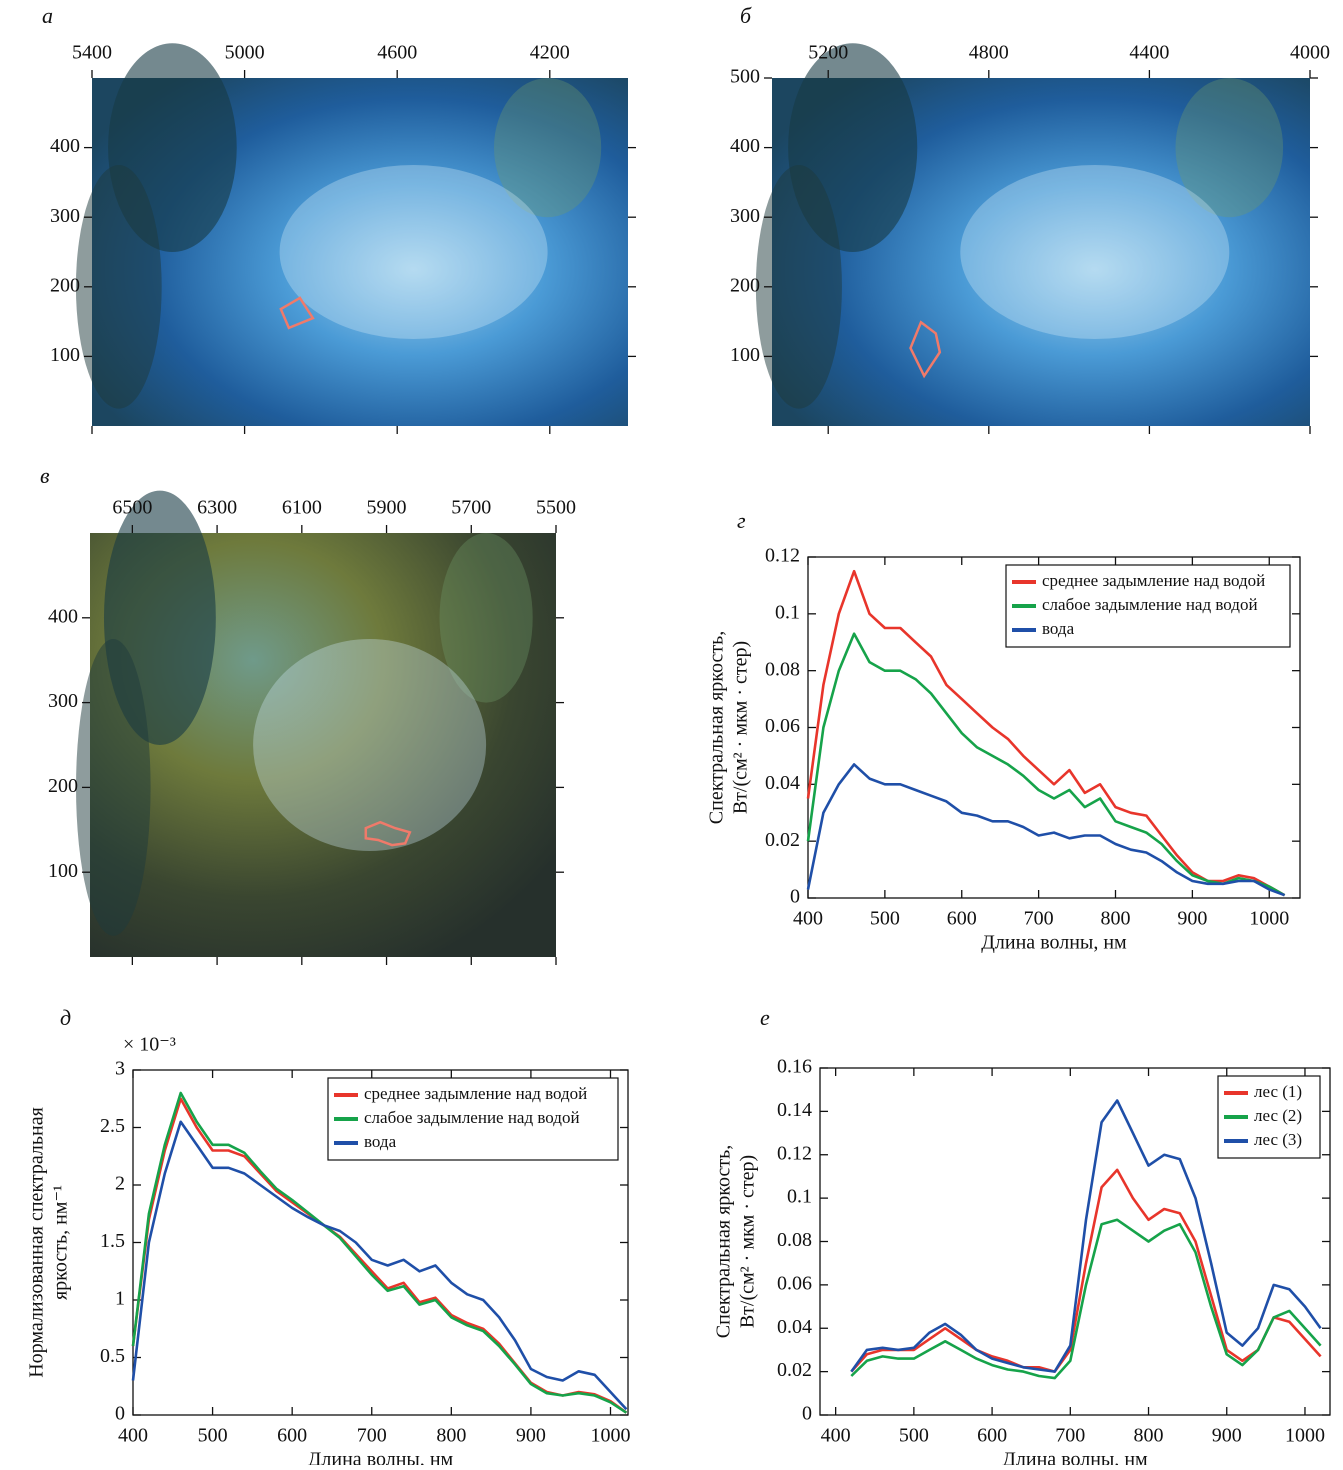 The height and width of the screenshot is (1470, 1343). Describe the element at coordinates (397, 53) in the screenshot. I see `x-tick-label: 4600` at that location.